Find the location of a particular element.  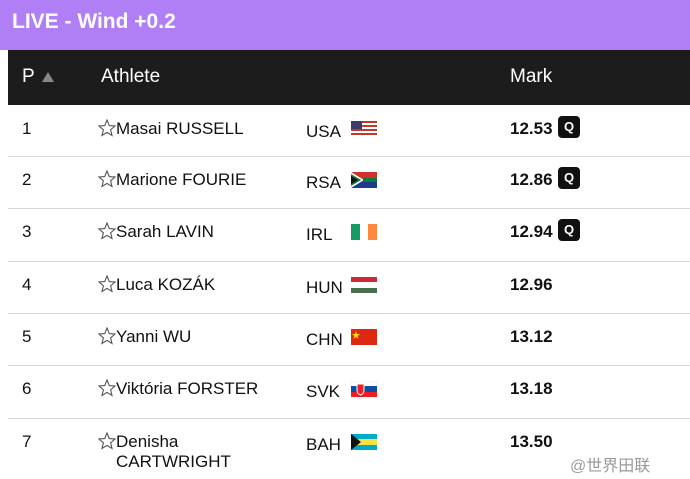

title: LIVE - Wind +0.2 is located at coordinates (94, 21).